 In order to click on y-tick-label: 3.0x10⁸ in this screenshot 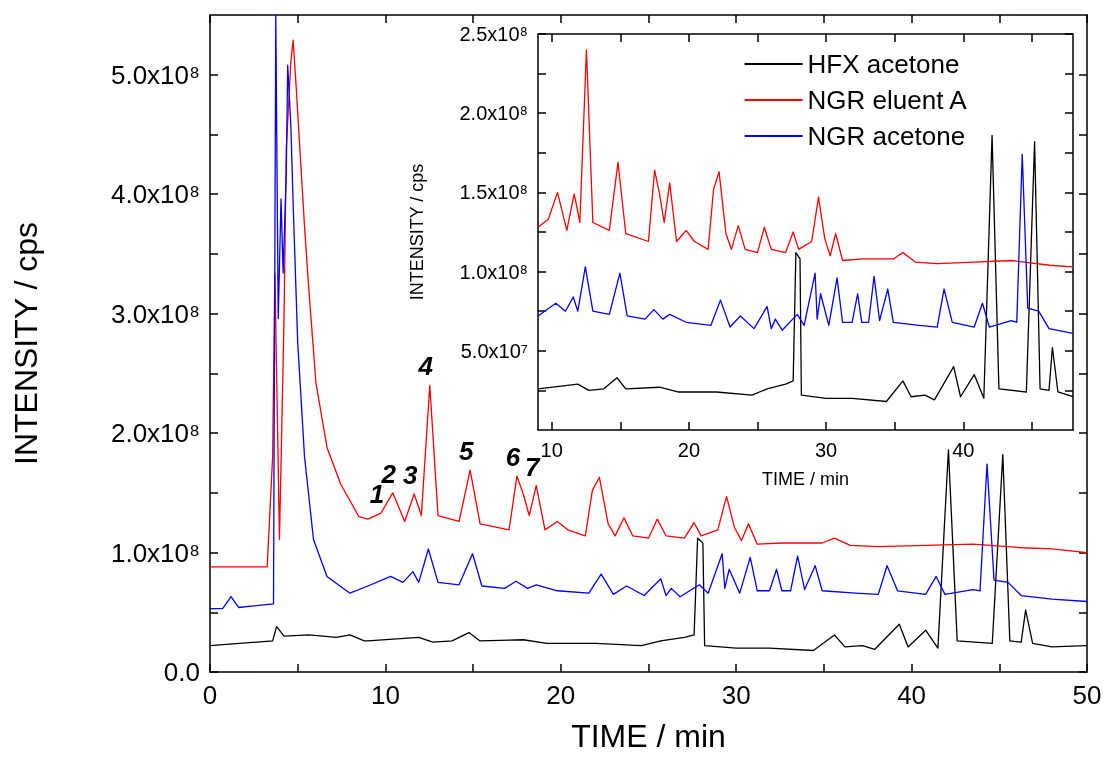, I will do `click(155, 313)`.